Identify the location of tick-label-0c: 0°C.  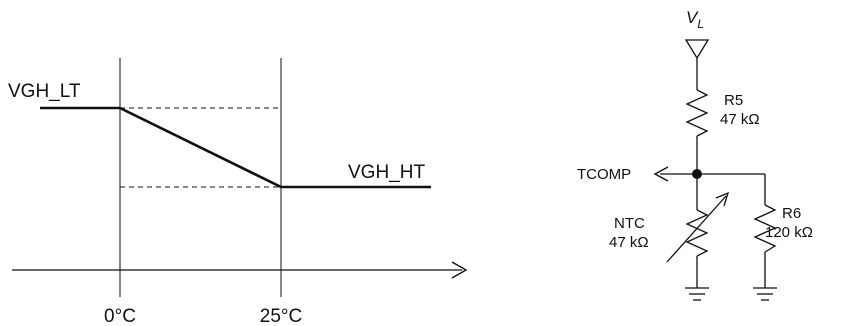
(120, 316).